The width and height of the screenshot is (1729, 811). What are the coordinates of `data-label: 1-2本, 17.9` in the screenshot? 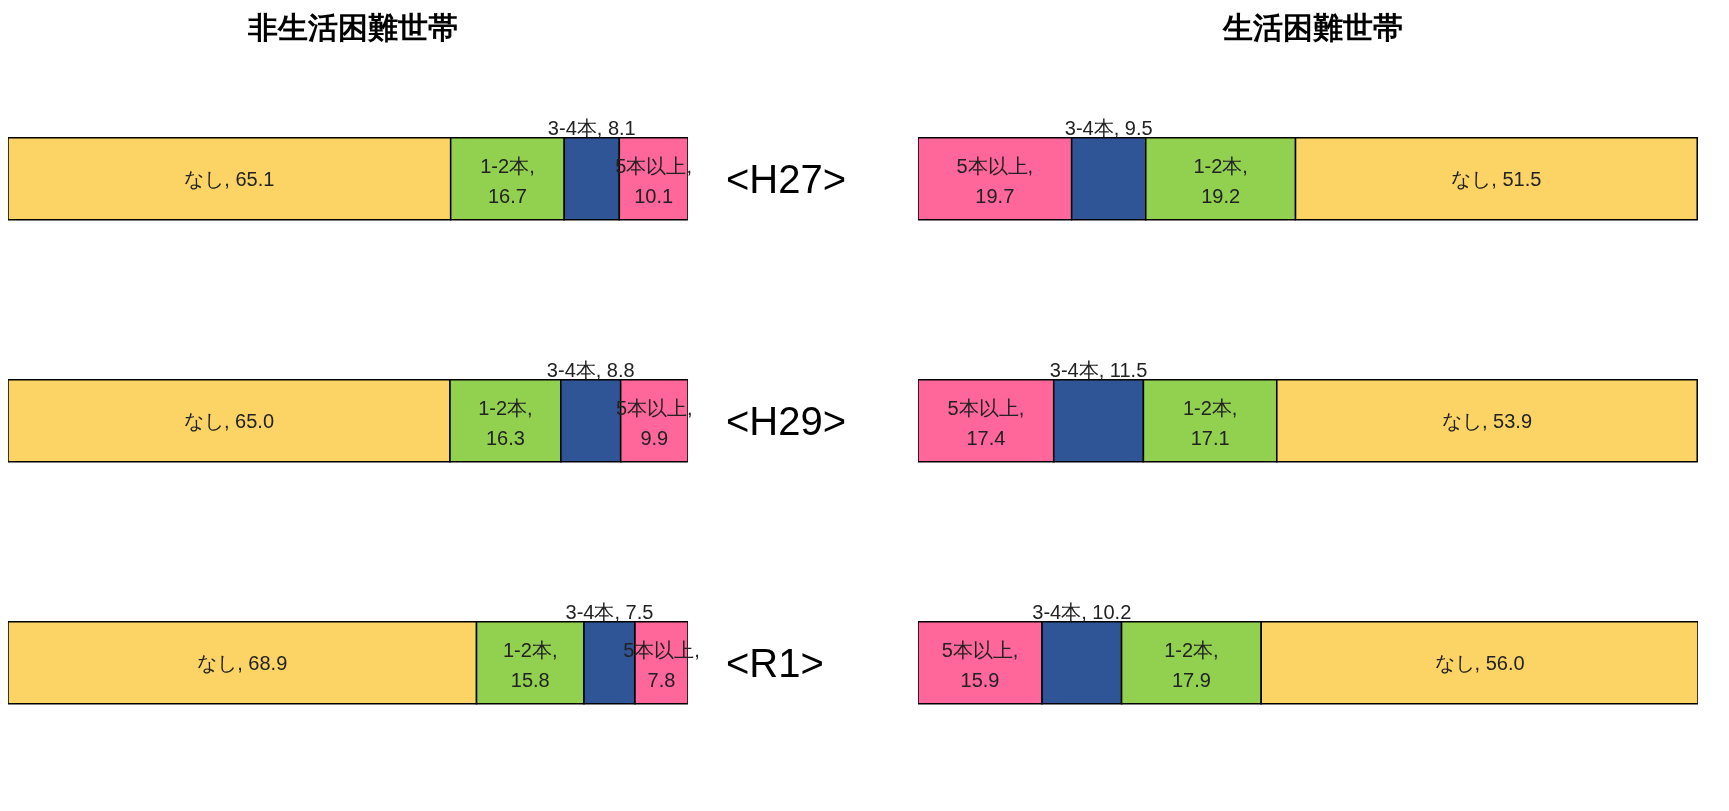 It's located at (1191, 664).